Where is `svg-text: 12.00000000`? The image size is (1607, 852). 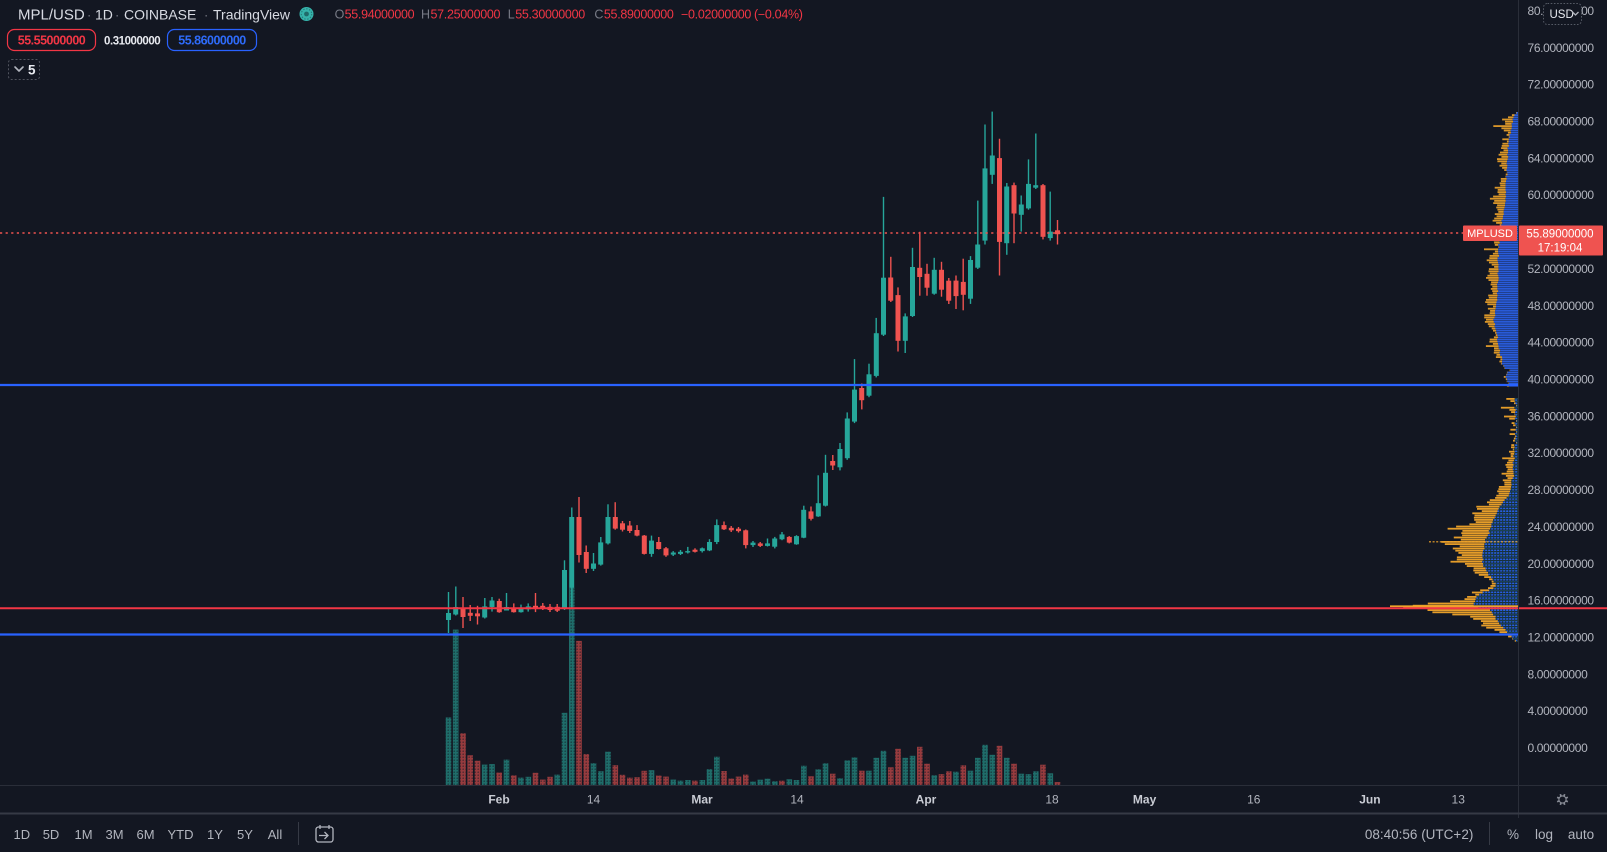
svg-text: 12.00000000 is located at coordinates (1561, 638).